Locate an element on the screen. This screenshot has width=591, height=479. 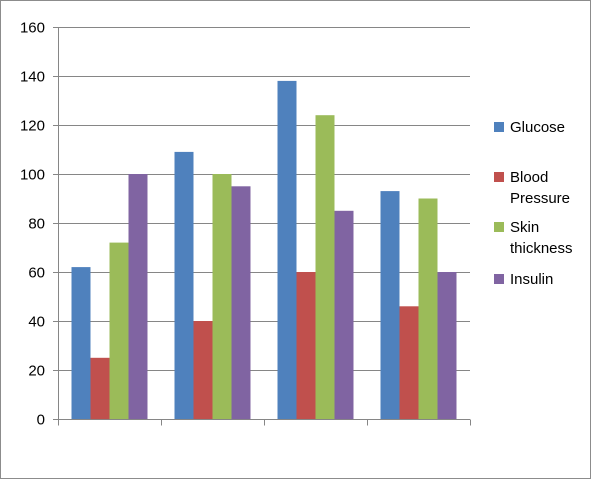
y-tick-label: 120 is located at coordinates (32, 126).